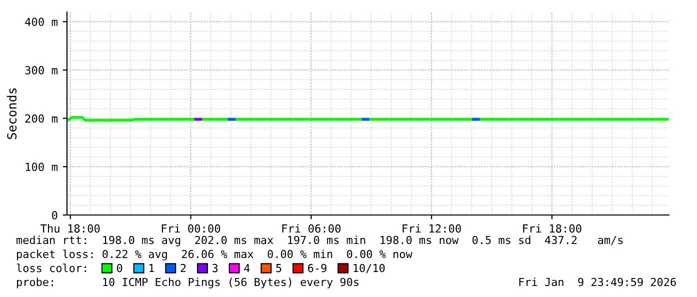 The image size is (697, 297). What do you see at coordinates (41, 22) in the screenshot?
I see `y-tick-label: 400 m` at bounding box center [41, 22].